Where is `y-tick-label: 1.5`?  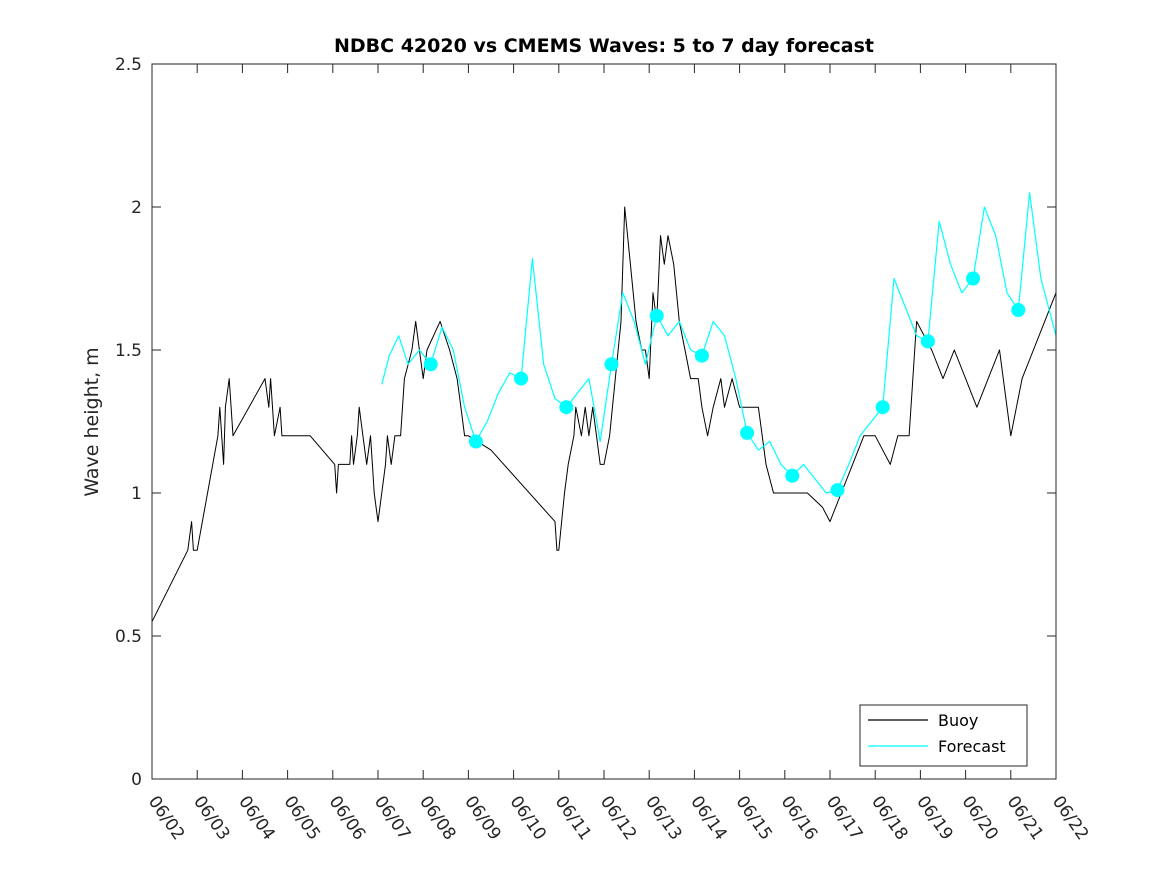 y-tick-label: 1.5 is located at coordinates (128, 351).